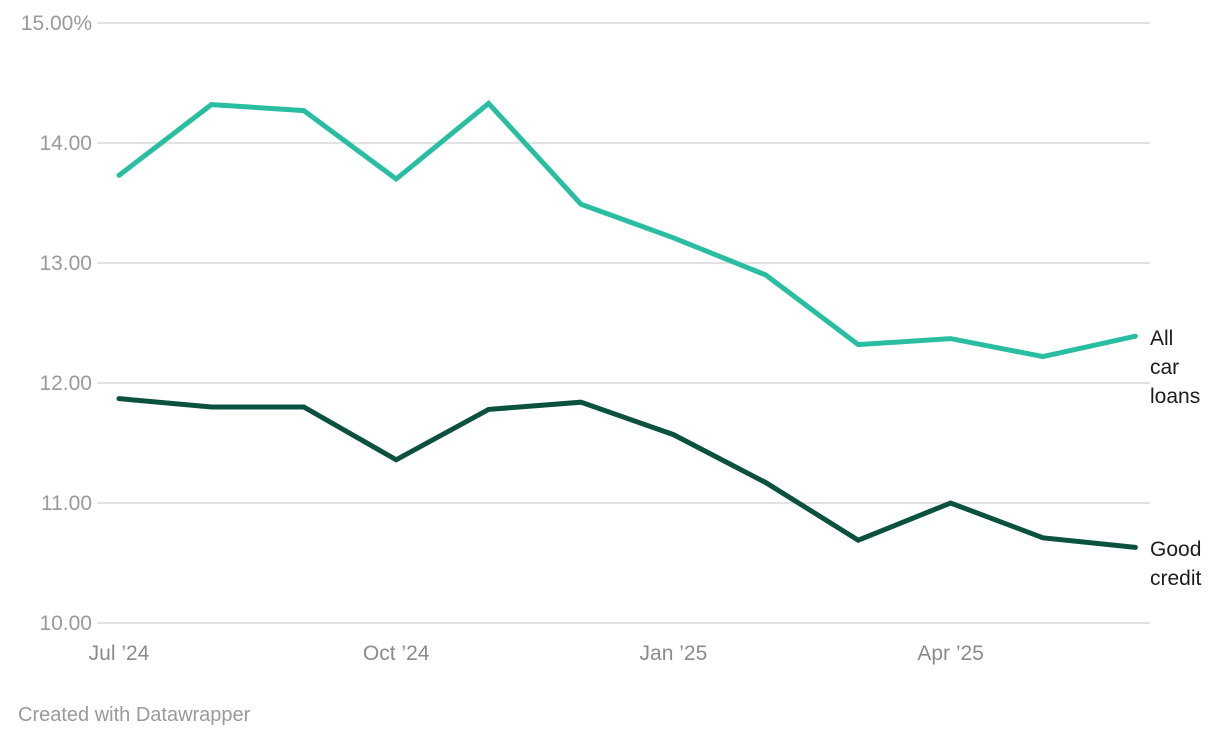  I want to click on y-tick-label: 15.00%, so click(56, 23).